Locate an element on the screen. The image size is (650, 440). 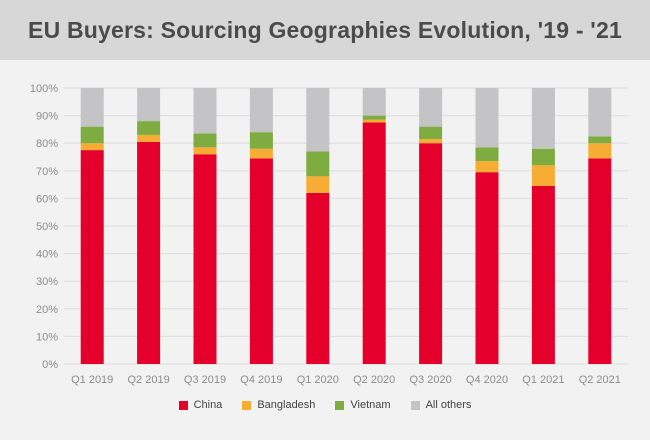
legend-label: All others is located at coordinates (448, 405).